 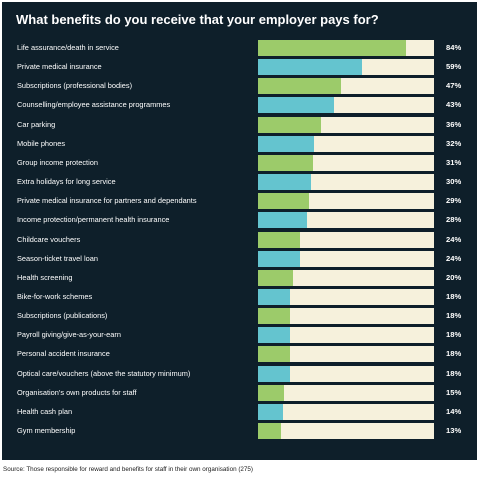 What do you see at coordinates (59, 66) in the screenshot?
I see `bar-label: Private medical insurance` at bounding box center [59, 66].